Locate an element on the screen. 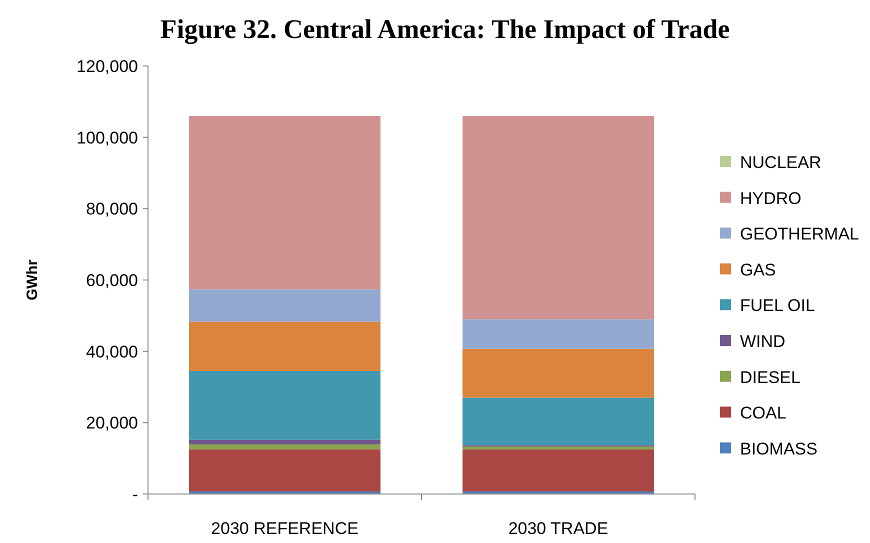 The width and height of the screenshot is (870, 543). legend-label: DIESEL is located at coordinates (770, 377).